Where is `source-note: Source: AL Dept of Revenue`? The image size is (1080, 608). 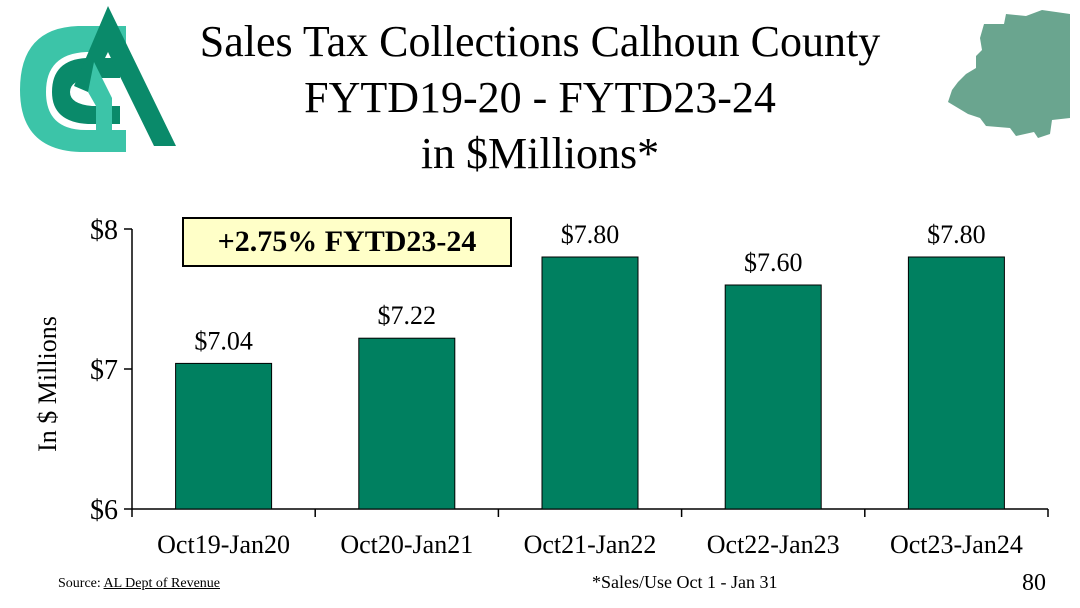 source-note: Source: AL Dept of Revenue is located at coordinates (139, 584).